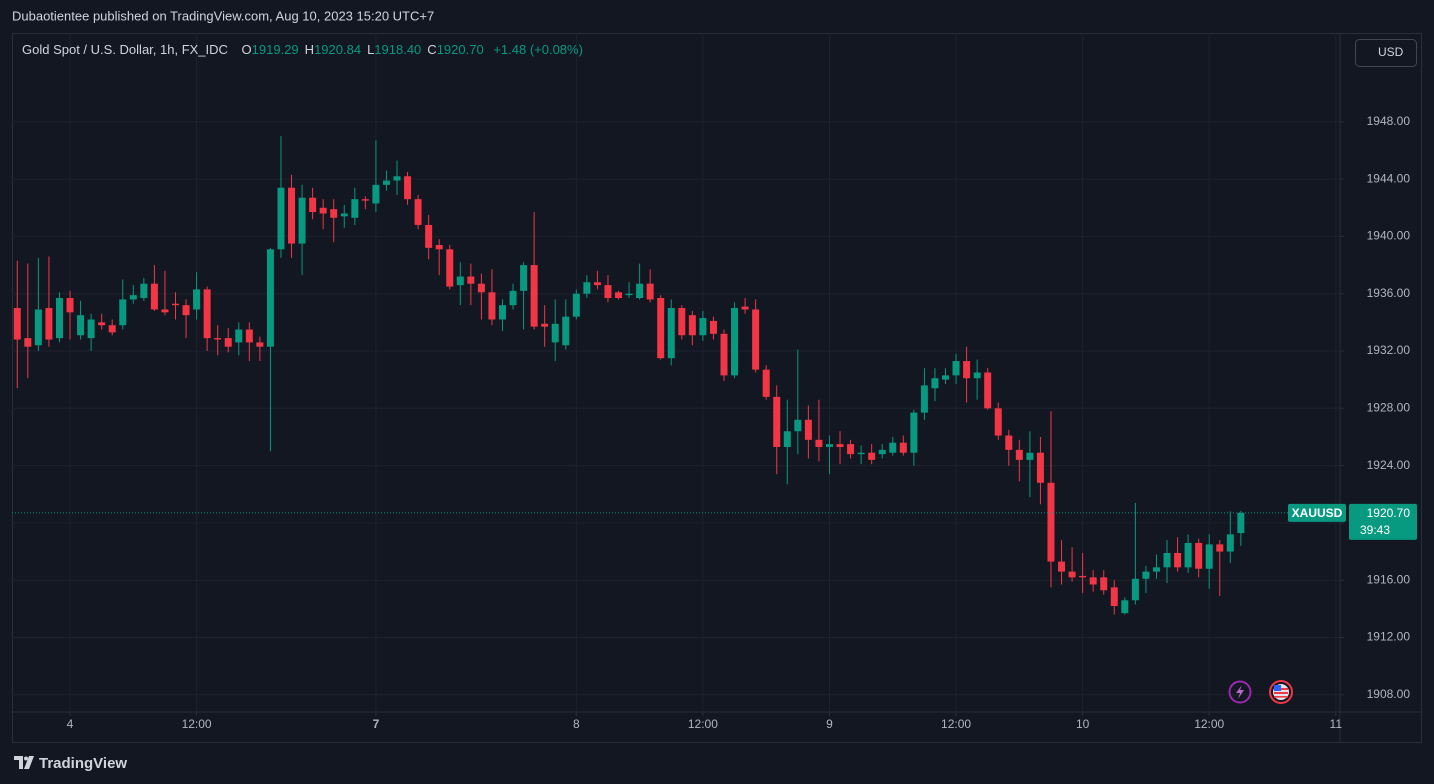 The image size is (1434, 784). Describe the element at coordinates (1383, 521) in the screenshot. I see `price-tag` at that location.